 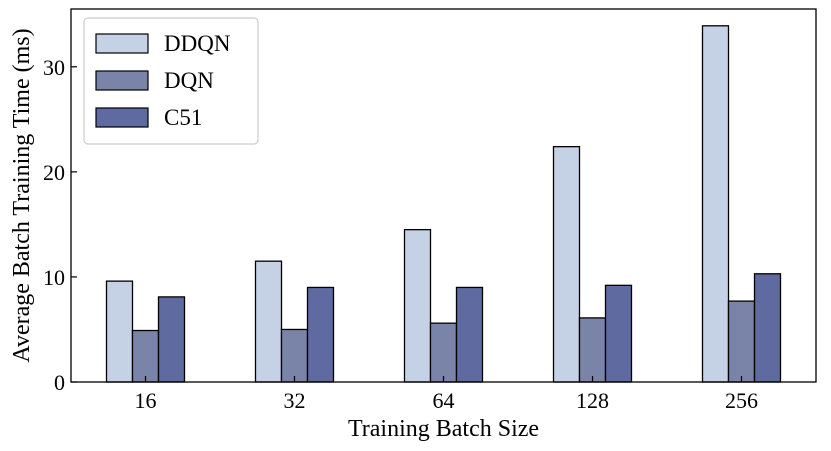 What do you see at coordinates (54, 172) in the screenshot?
I see `y-tick-label: 20` at bounding box center [54, 172].